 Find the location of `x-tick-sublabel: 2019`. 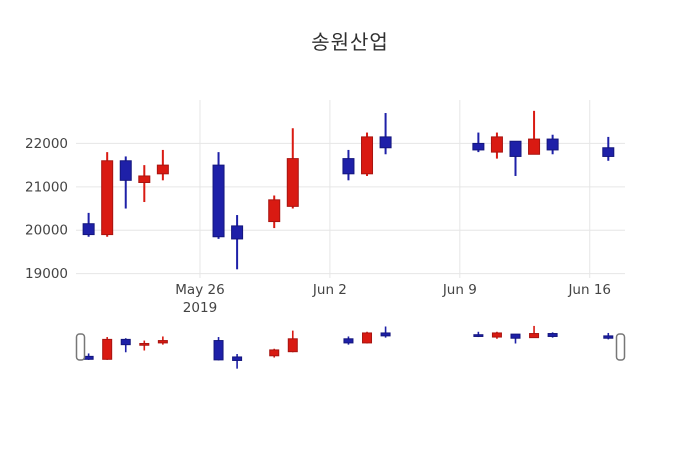

x-tick-sublabel: 2019 is located at coordinates (200, 308).